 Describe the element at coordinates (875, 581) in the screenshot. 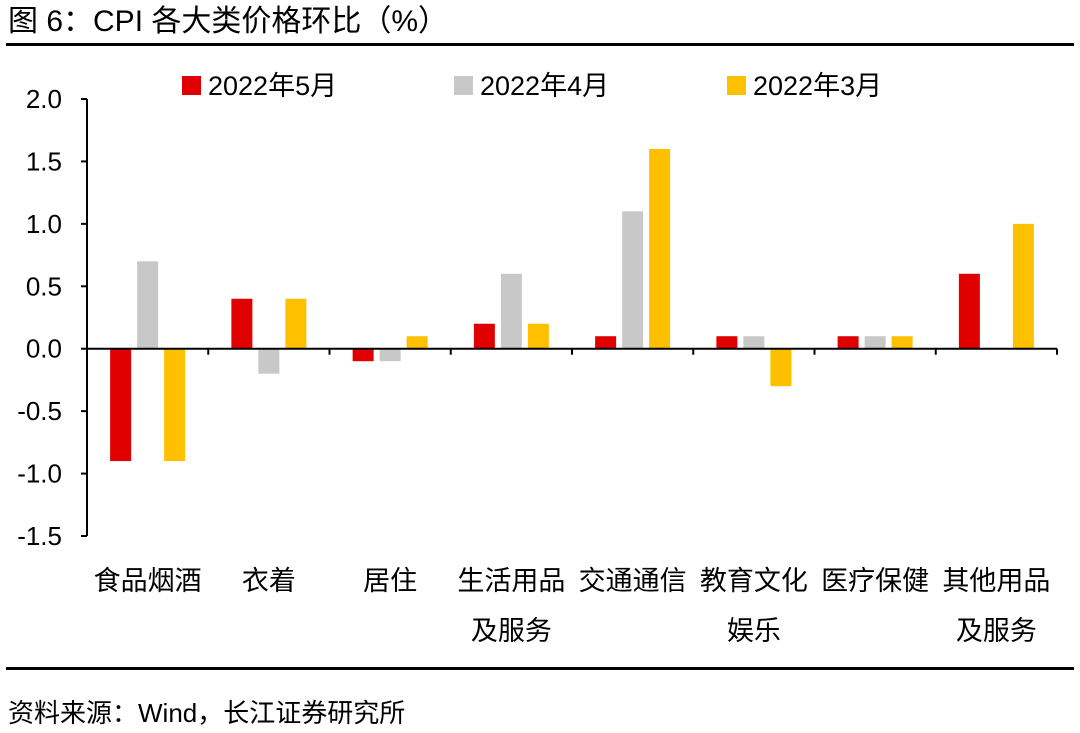

I see `x-category-label: 医疗保健` at that location.